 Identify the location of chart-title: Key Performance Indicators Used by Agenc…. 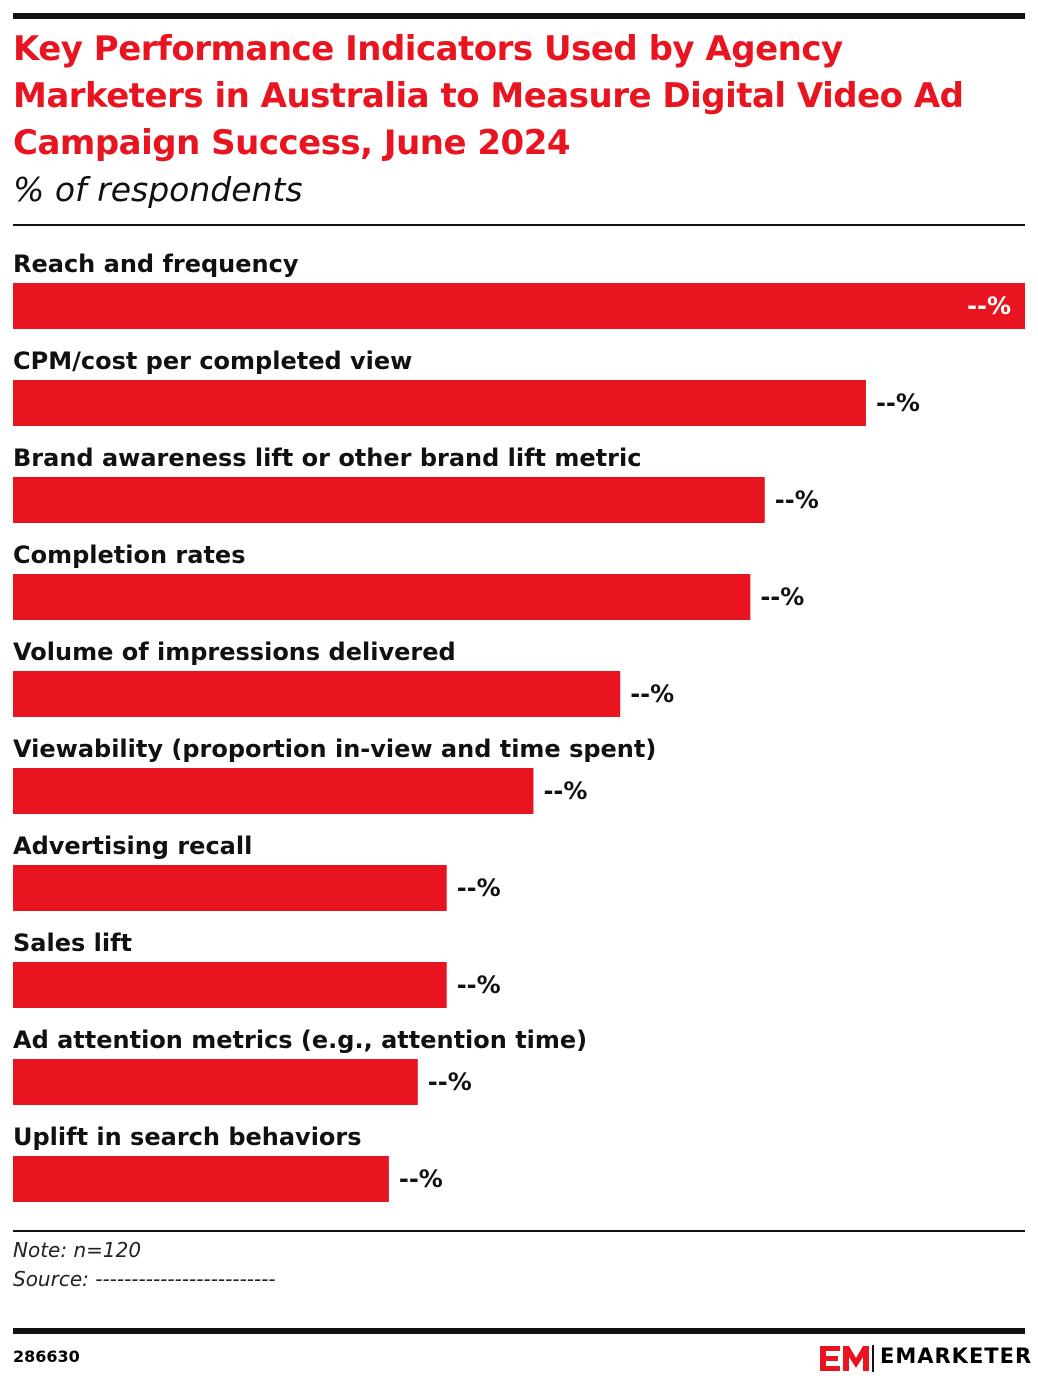
(488, 96).